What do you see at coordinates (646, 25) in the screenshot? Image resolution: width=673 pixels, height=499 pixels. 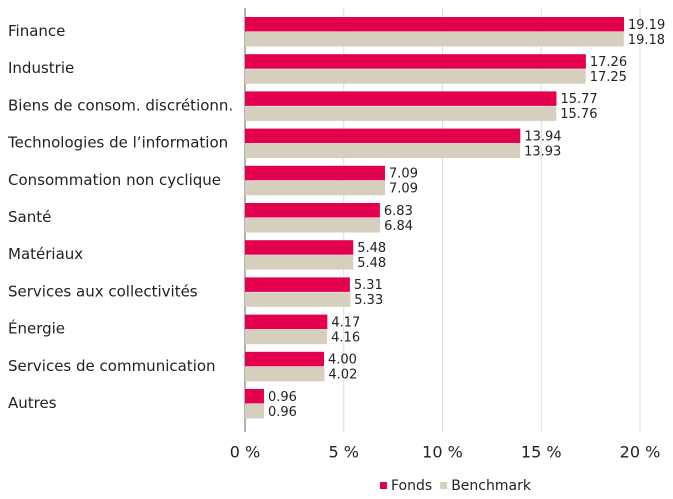 I see `value-label: 19.19` at bounding box center [646, 25].